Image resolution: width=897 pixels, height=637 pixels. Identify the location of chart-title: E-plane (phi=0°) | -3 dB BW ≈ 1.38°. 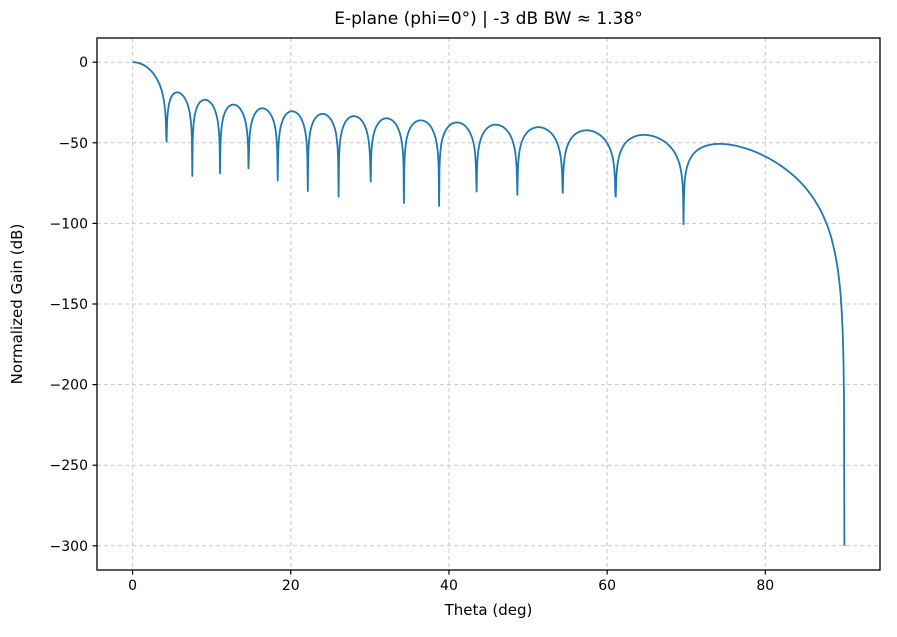
(488, 19).